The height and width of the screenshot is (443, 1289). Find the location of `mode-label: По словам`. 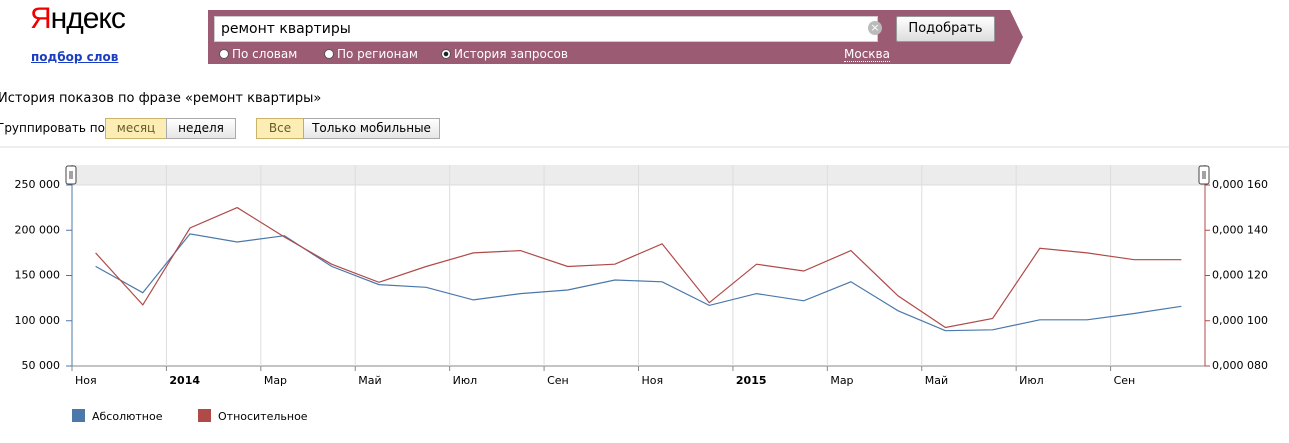

mode-label: По словам is located at coordinates (265, 54).